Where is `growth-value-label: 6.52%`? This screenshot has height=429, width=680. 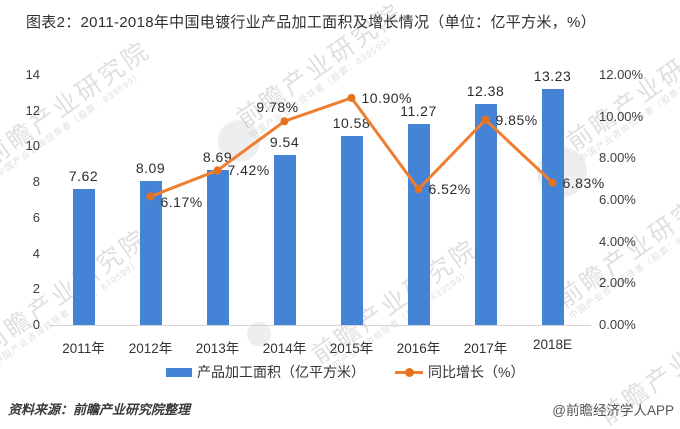 growth-value-label: 6.52% is located at coordinates (449, 189).